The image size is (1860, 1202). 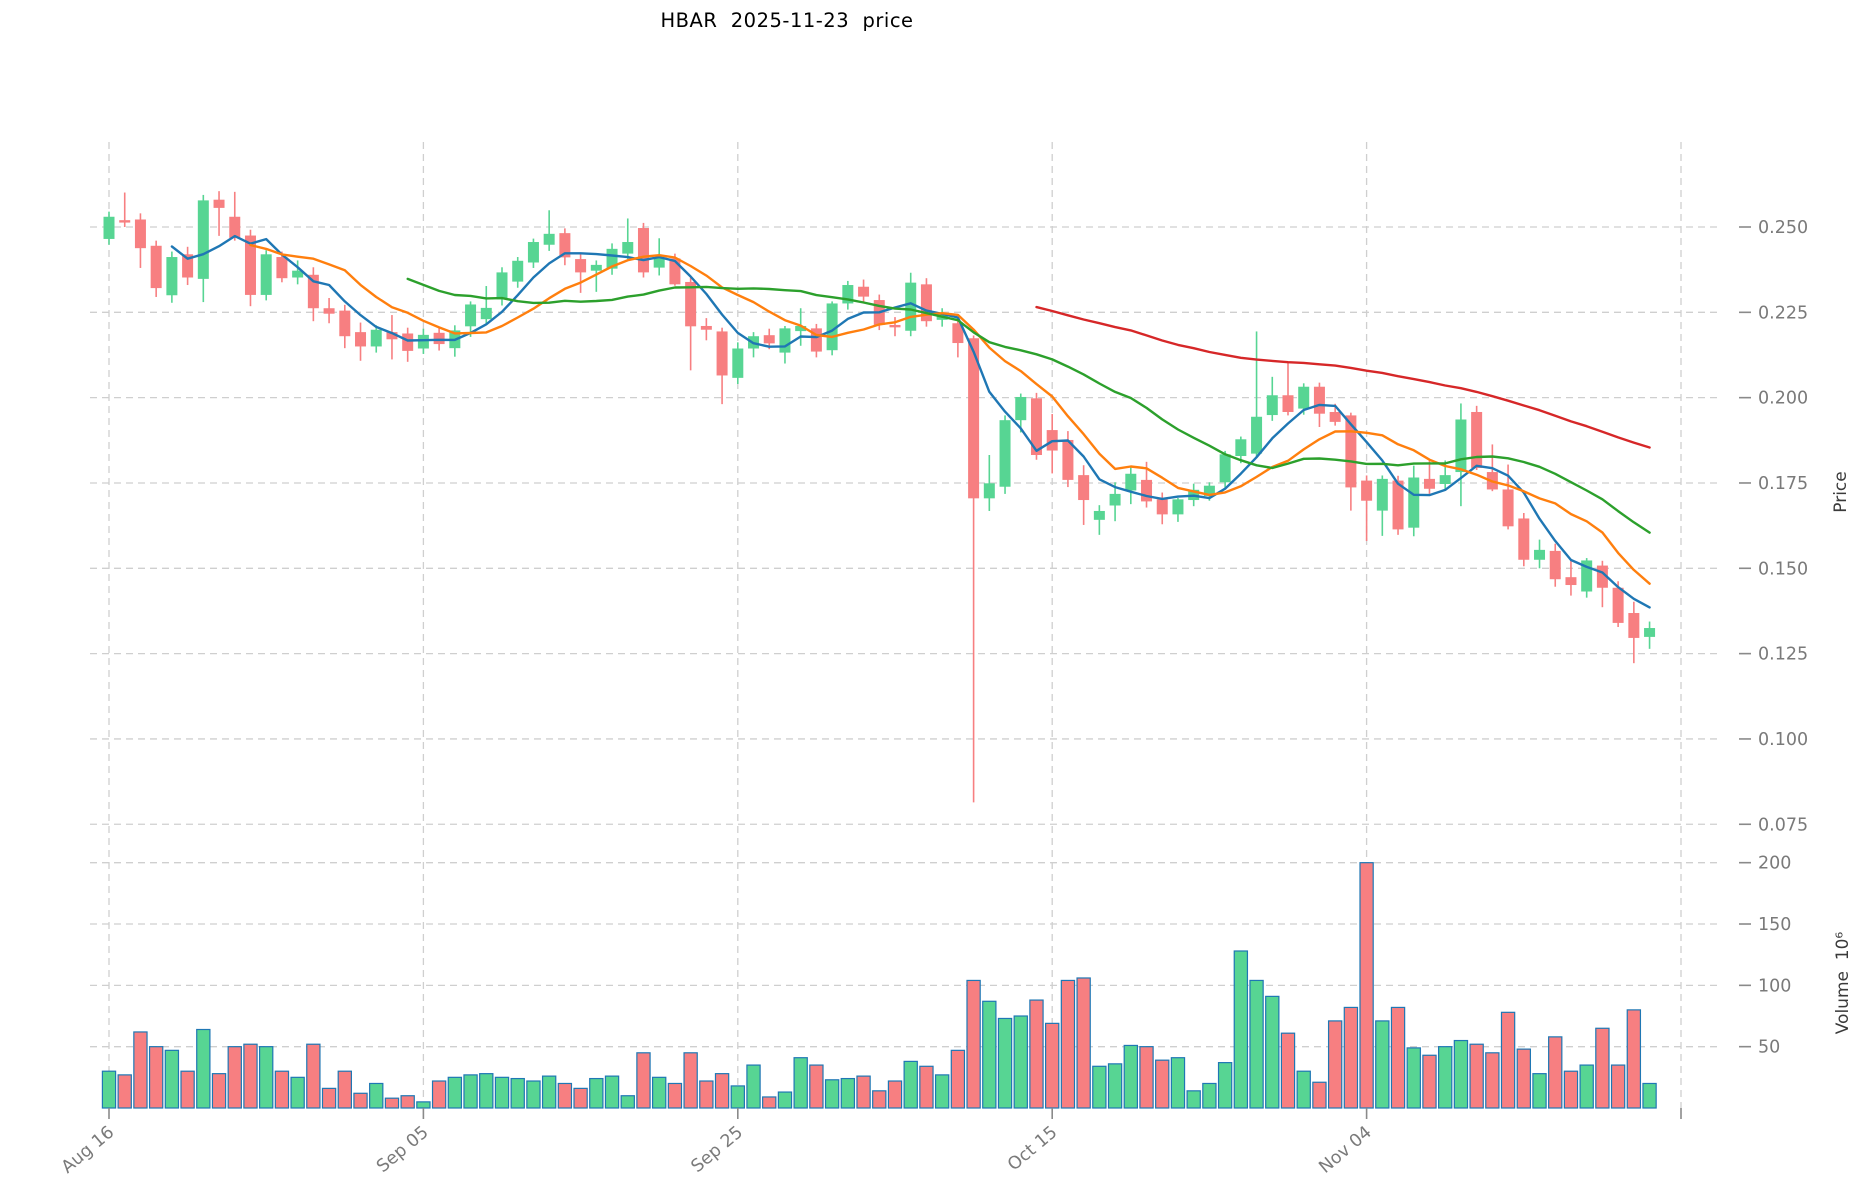 I want to click on x-tick-label: Sep 25, so click(x=717, y=1150).